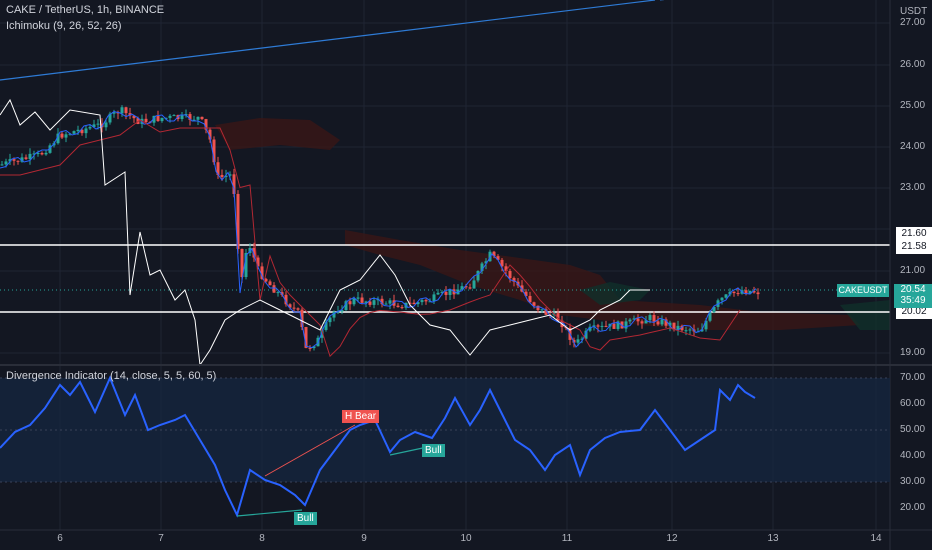  I want to click on time-label: 12, so click(672, 538).